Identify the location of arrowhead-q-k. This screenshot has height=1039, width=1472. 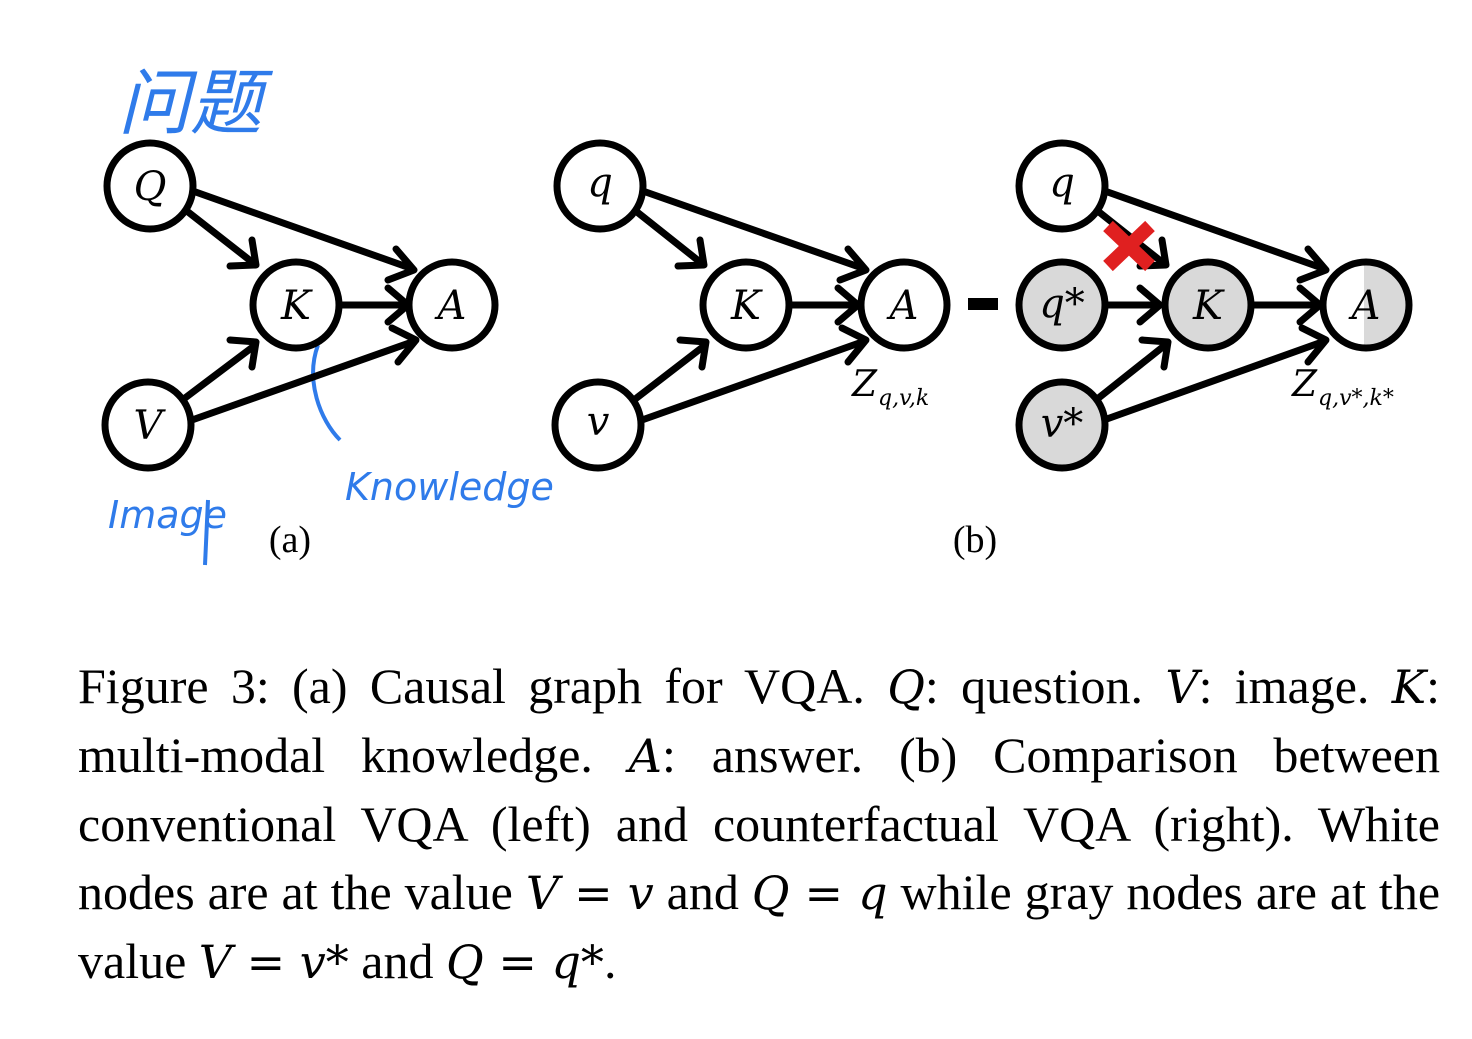
(243, 253).